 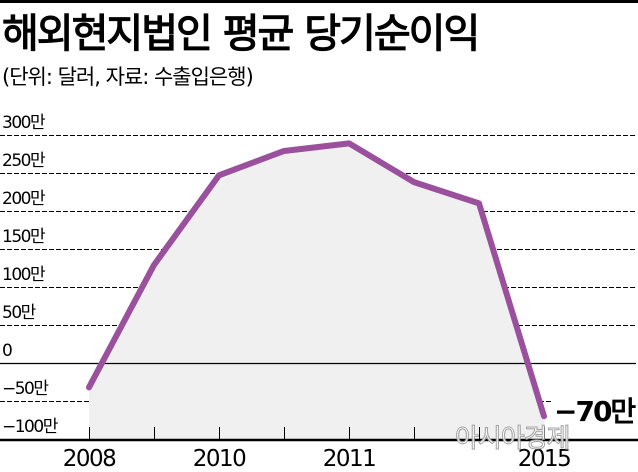 I want to click on chart-subtitle: (단위: 달러, 자료: 수출입은행), so click(x=128, y=77).